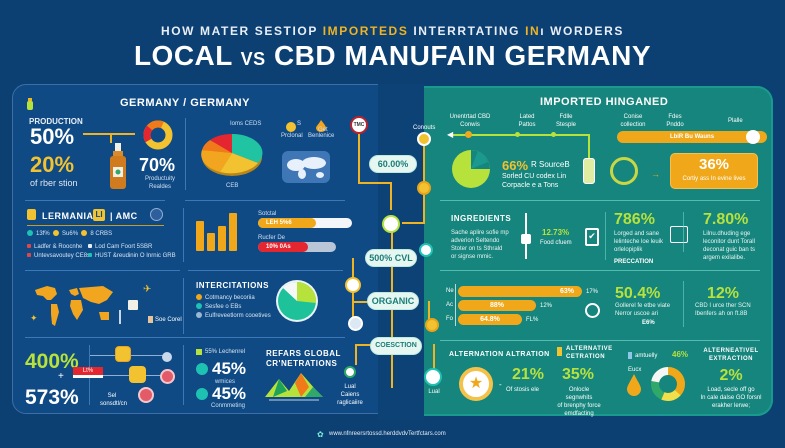  I want to click on timeline-label: Fdlle Stesple, so click(565, 121).